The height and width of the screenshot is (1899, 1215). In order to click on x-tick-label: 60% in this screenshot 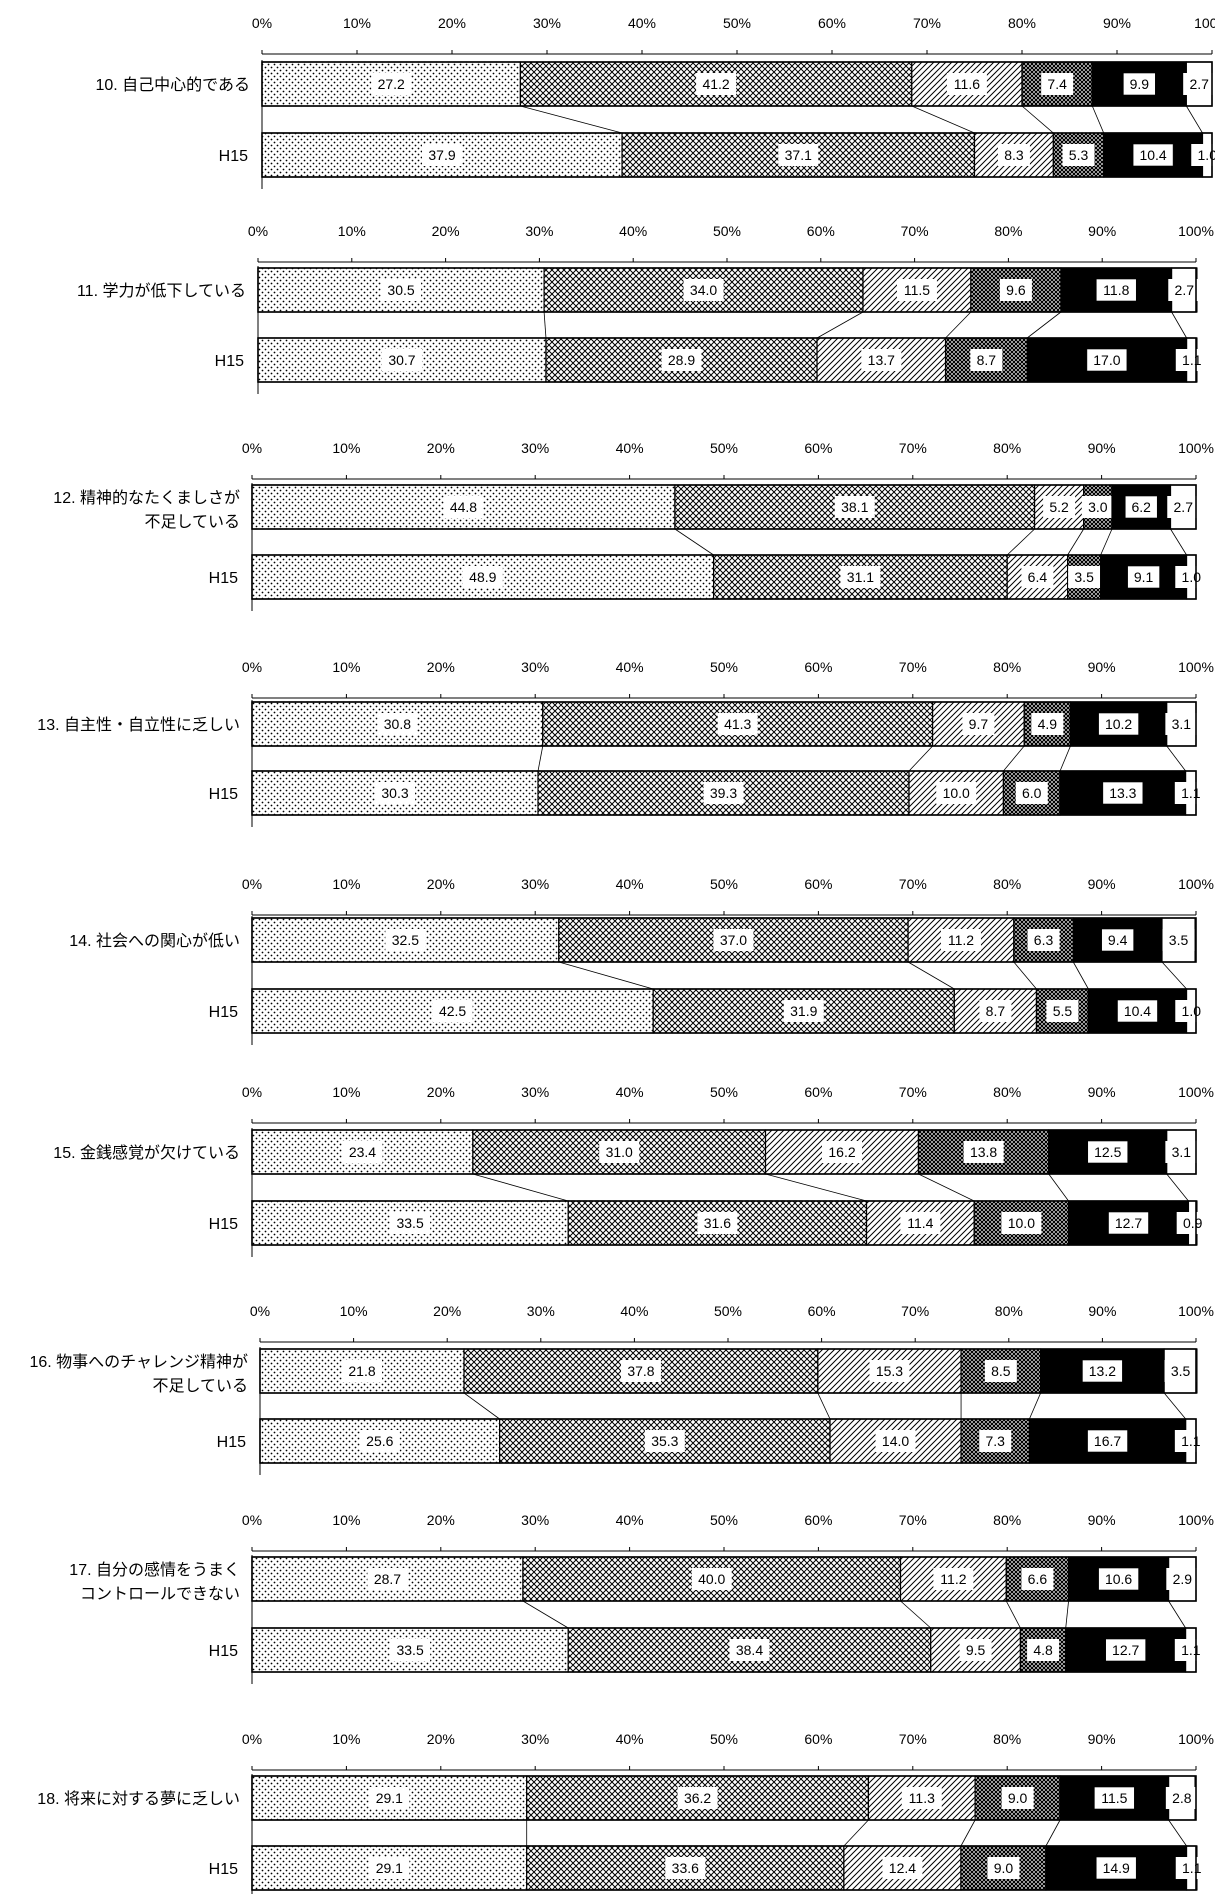, I will do `click(818, 1092)`.